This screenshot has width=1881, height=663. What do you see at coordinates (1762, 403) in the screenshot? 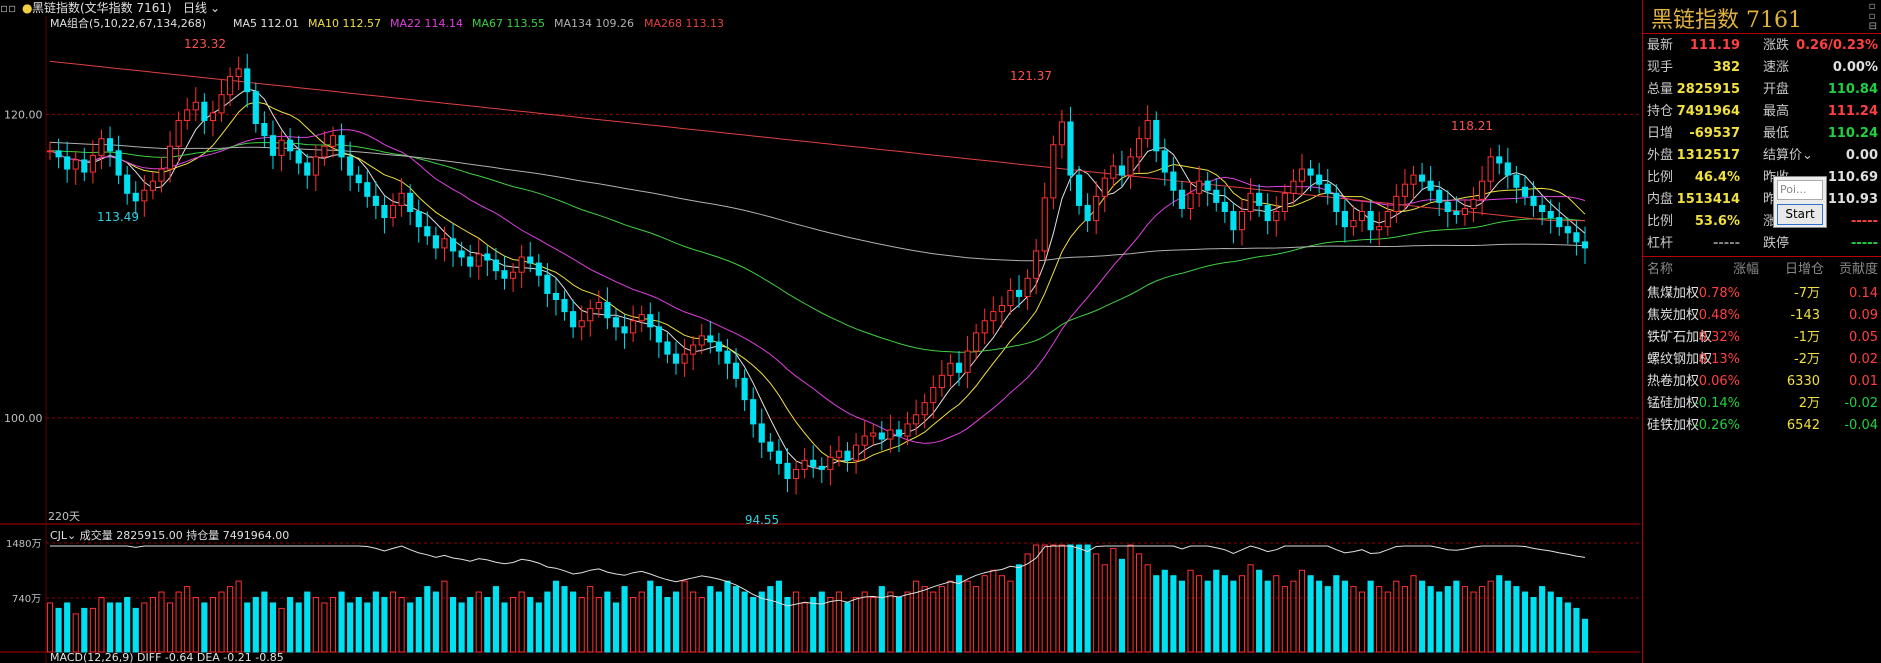
I see `list-item: 锰硅加权 -0.14% 2万 -0.02` at bounding box center [1762, 403].